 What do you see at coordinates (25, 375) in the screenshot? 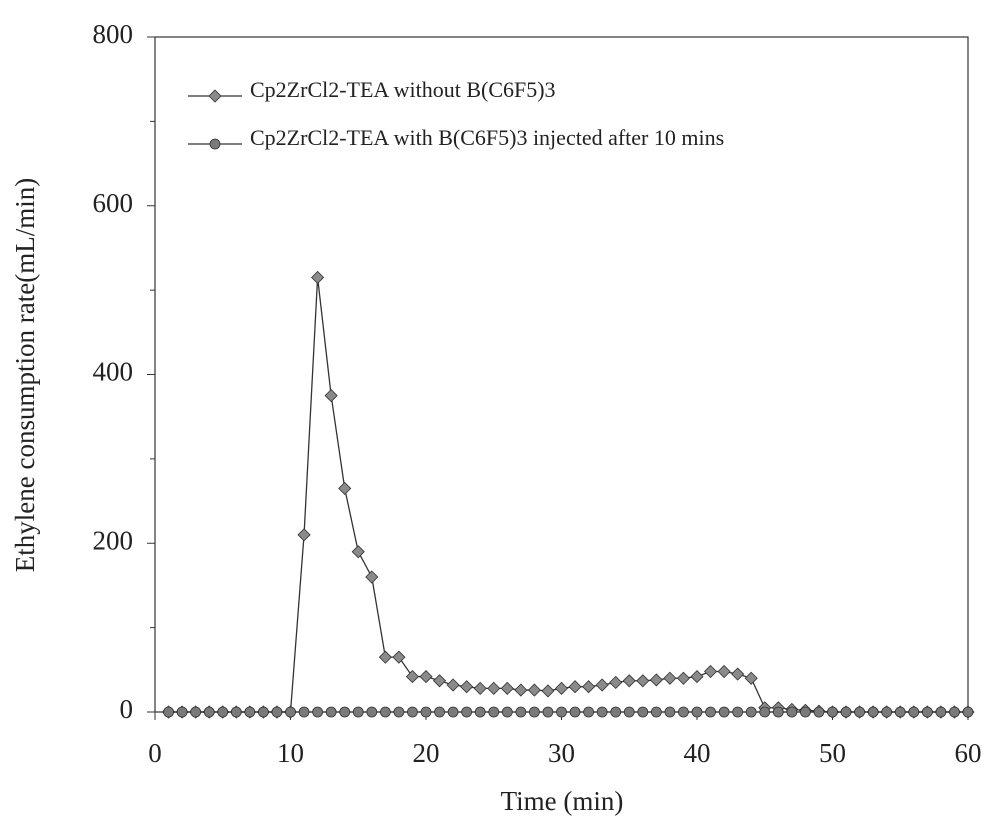
I see `y-axis-label: Ethylene consumption rate(mL/min)` at bounding box center [25, 375].